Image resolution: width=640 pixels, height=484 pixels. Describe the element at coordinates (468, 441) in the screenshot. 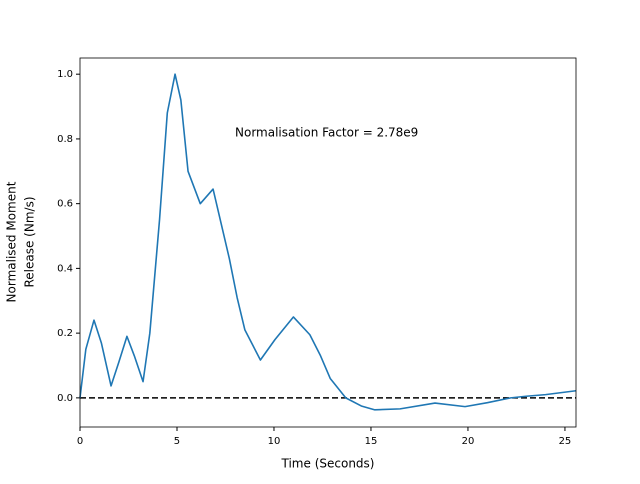

I see `x-tick-label: 20` at that location.